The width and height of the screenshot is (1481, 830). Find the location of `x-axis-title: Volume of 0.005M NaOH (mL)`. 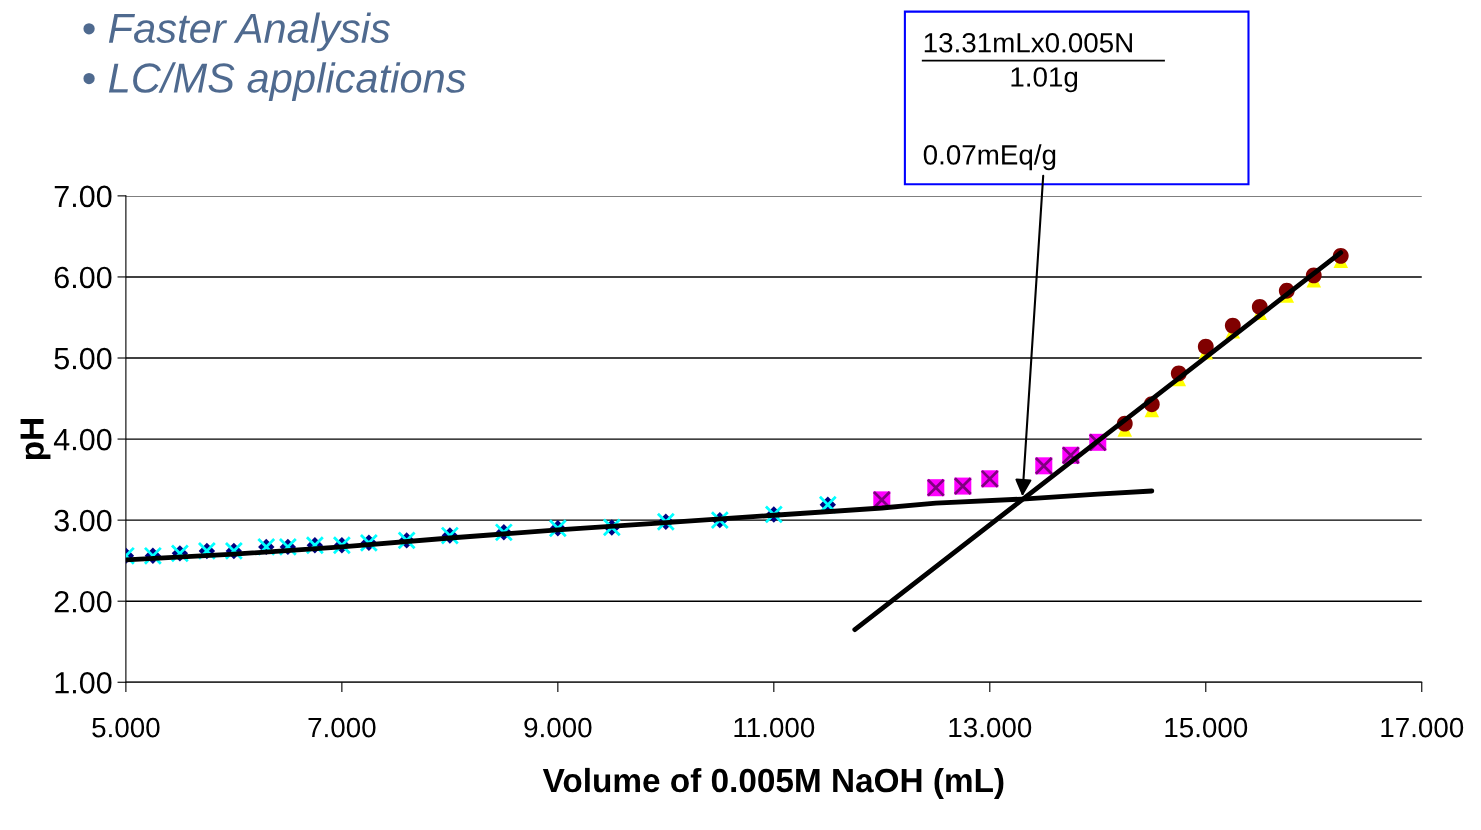

x-axis-title: Volume of 0.005M NaOH (mL) is located at coordinates (773, 783).